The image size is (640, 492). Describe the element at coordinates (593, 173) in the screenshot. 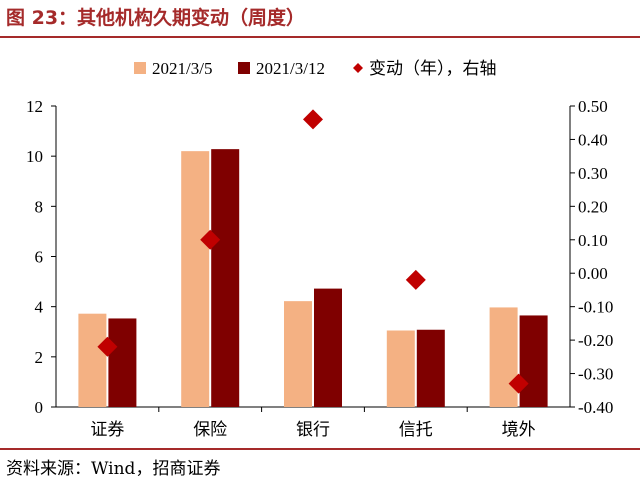

I see `y-tick-label-right: 0.30` at that location.